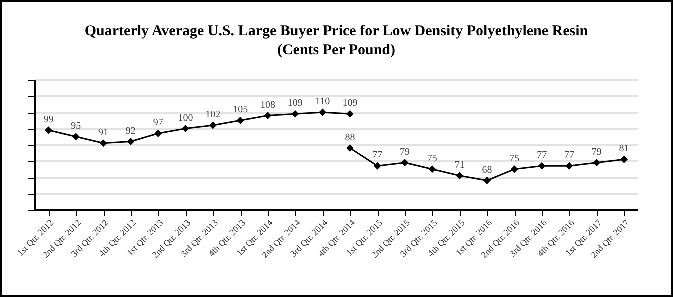  Describe the element at coordinates (336, 32) in the screenshot. I see `chart-title: Quarterly Average U.S. Large Buyer Price for Low Density Polyethylene Resin` at that location.